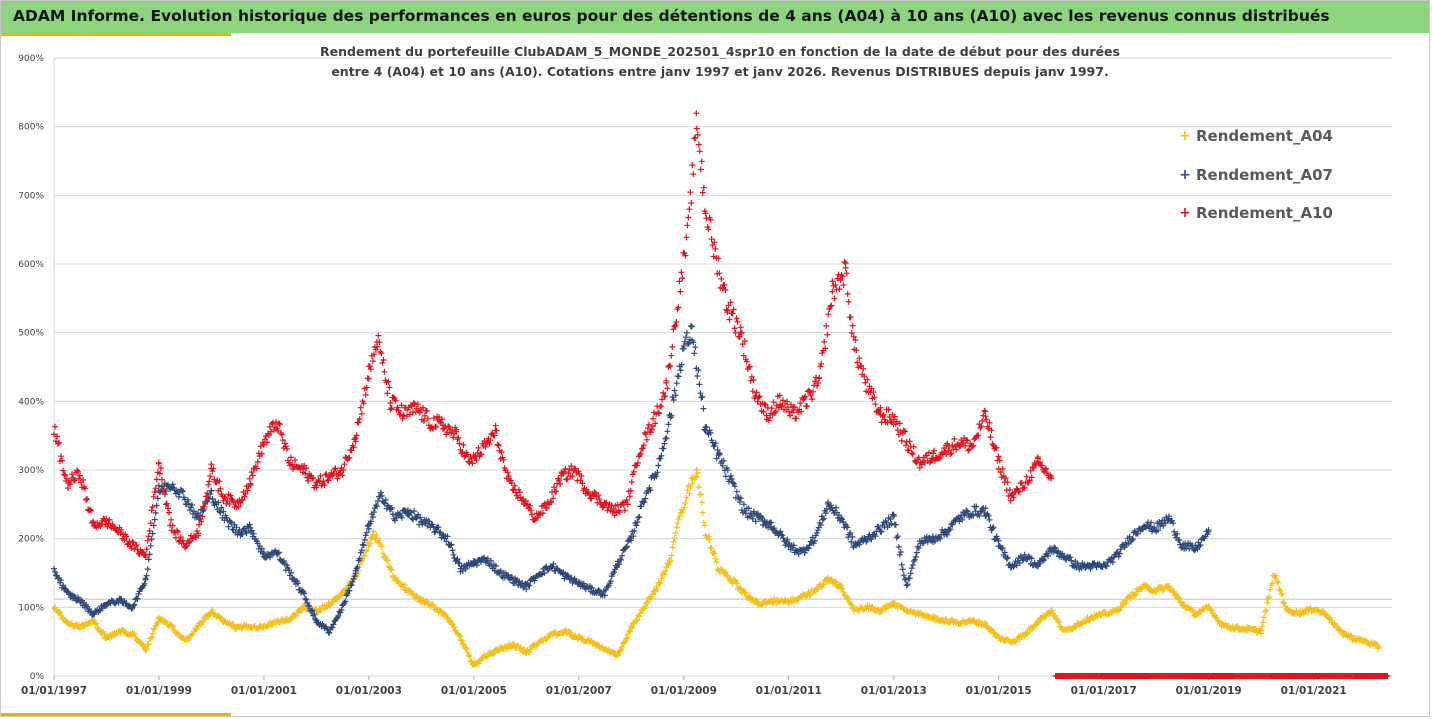  Describe the element at coordinates (31, 196) in the screenshot. I see `y-tick-label: 700%` at that location.